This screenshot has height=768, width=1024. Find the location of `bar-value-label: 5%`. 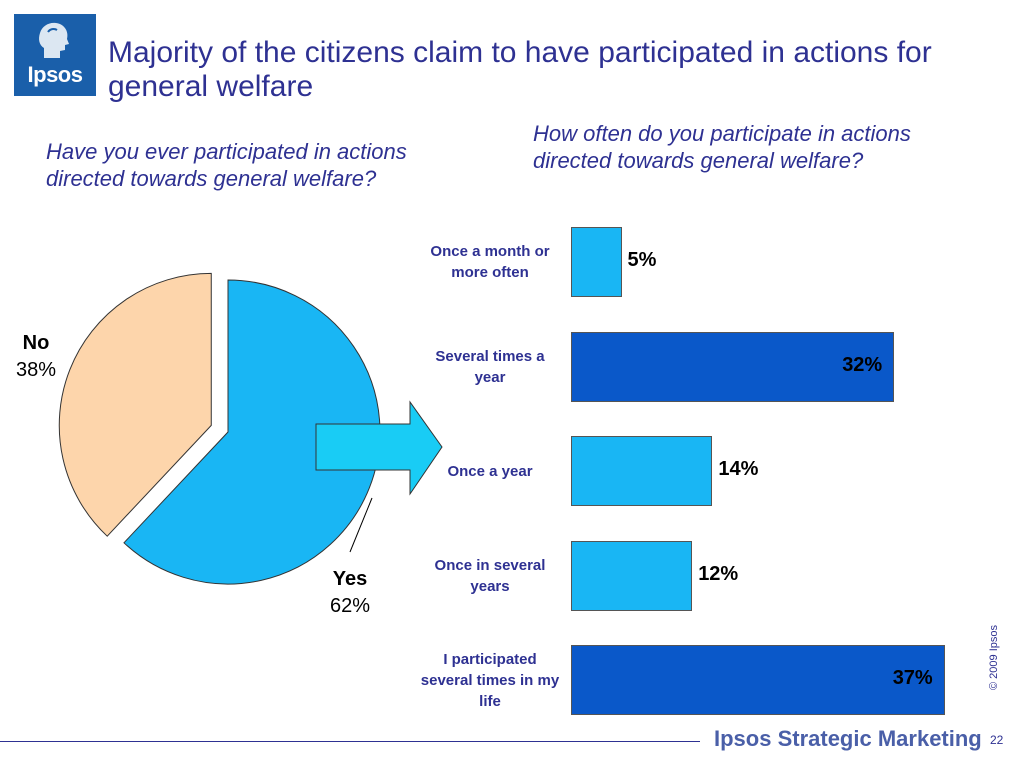

bar-value-label: 5% is located at coordinates (642, 260).